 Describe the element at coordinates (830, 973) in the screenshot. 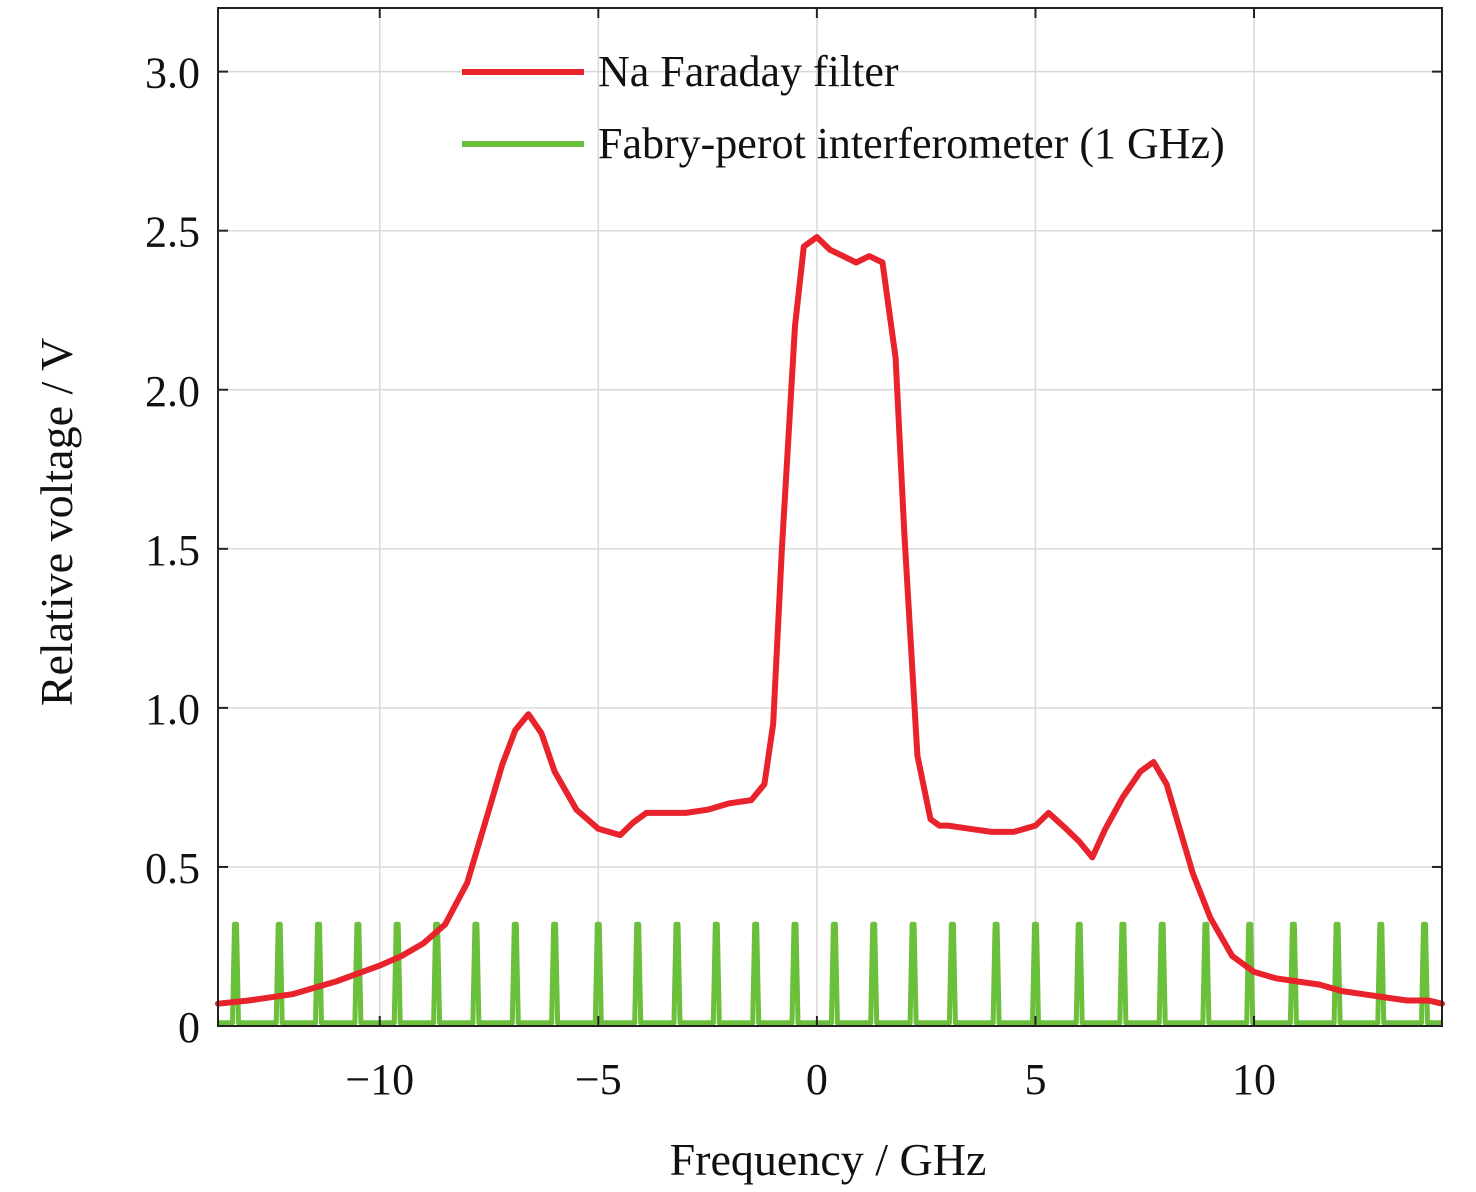

I see `series-line-fabry-perot` at that location.